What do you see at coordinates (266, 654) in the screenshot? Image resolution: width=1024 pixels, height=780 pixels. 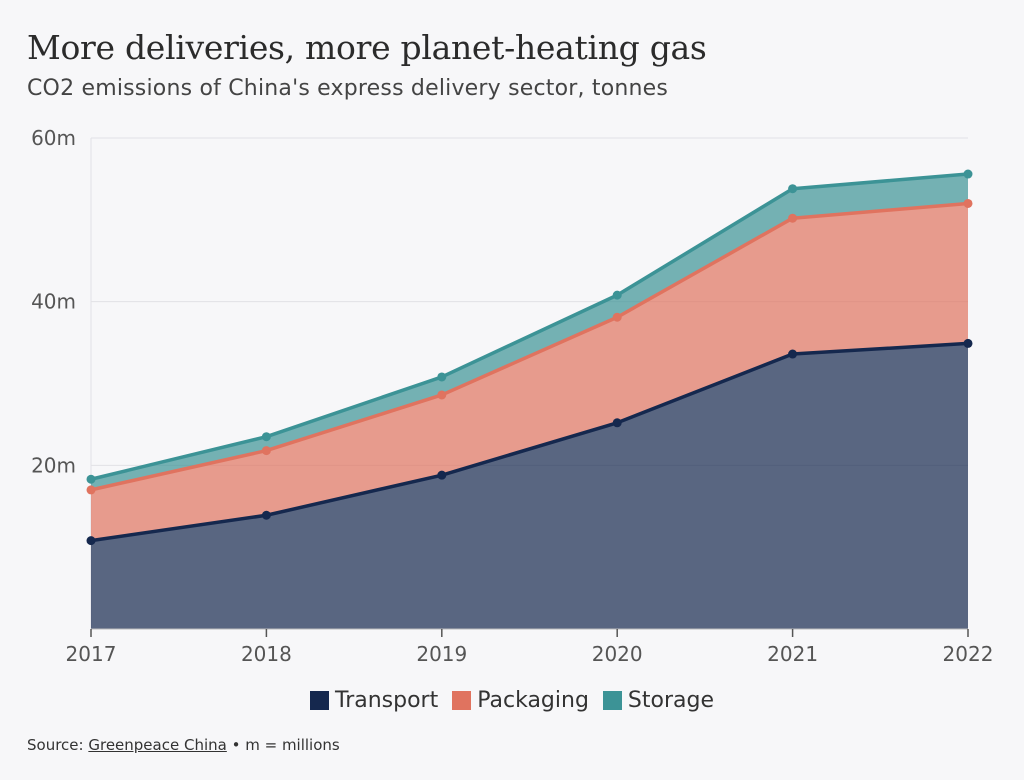 I see `x-tick-label: 2018` at bounding box center [266, 654].